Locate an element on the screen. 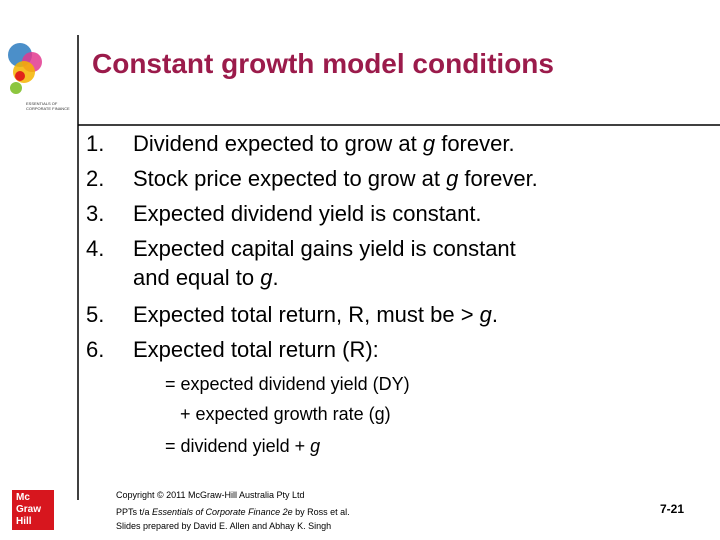 This screenshot has height=540, width=720. item-number: 5. is located at coordinates (95, 314).